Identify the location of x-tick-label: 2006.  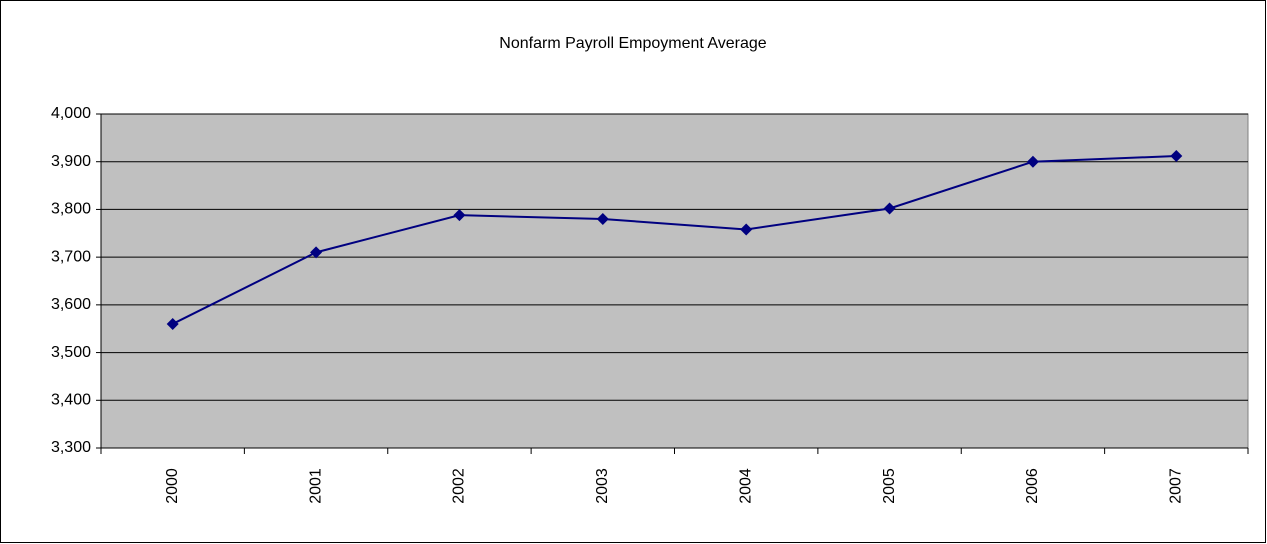
(1032, 486).